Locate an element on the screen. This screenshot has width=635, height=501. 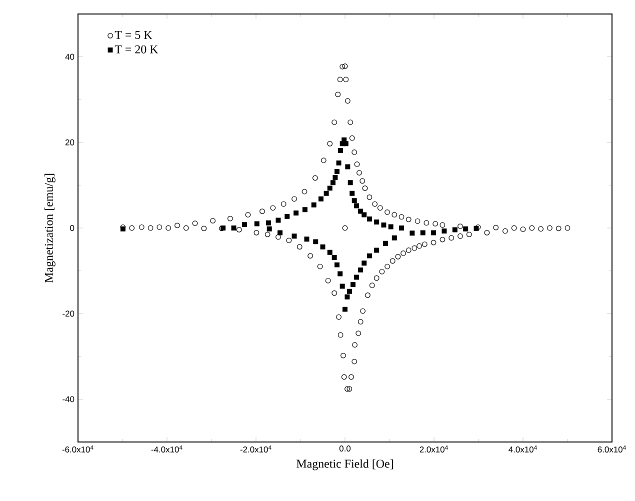
x-tick-label: -4.0x10$^{4}$ is located at coordinates (166, 449).